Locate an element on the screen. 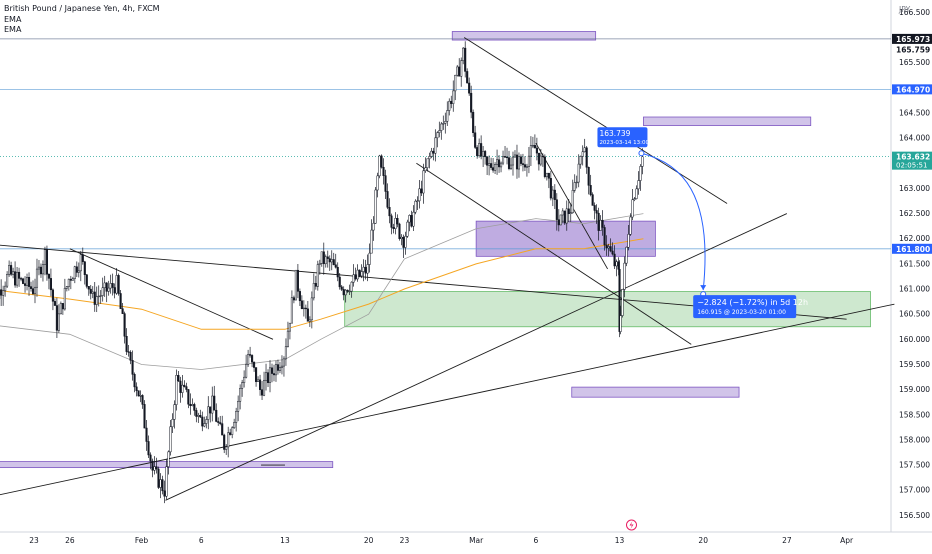  time-axis: 23 26 Feb 6 13 20 23 Mar 6 13 20 27 Apr is located at coordinates (441, 532).